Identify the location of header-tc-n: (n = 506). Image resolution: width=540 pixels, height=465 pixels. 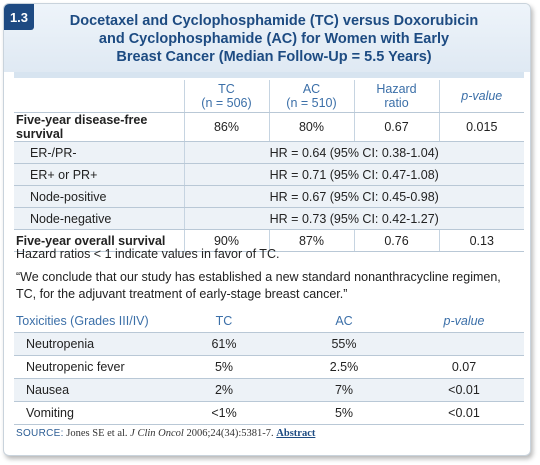
(226, 103).